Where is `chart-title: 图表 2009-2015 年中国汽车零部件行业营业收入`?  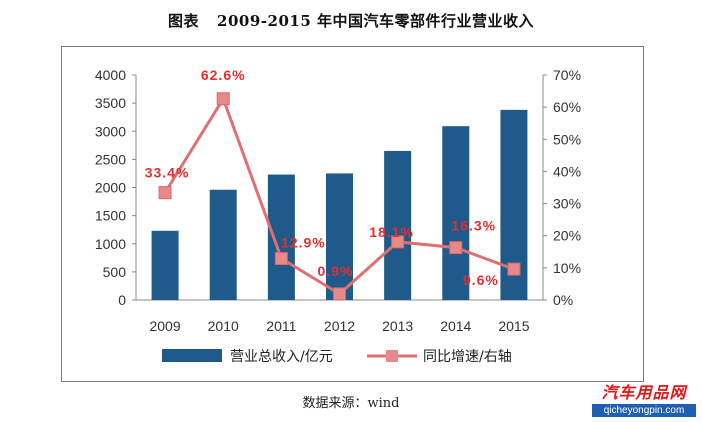
chart-title: 图表 2009-2015 年中国汽车零部件行业营业收入 is located at coordinates (351, 20).